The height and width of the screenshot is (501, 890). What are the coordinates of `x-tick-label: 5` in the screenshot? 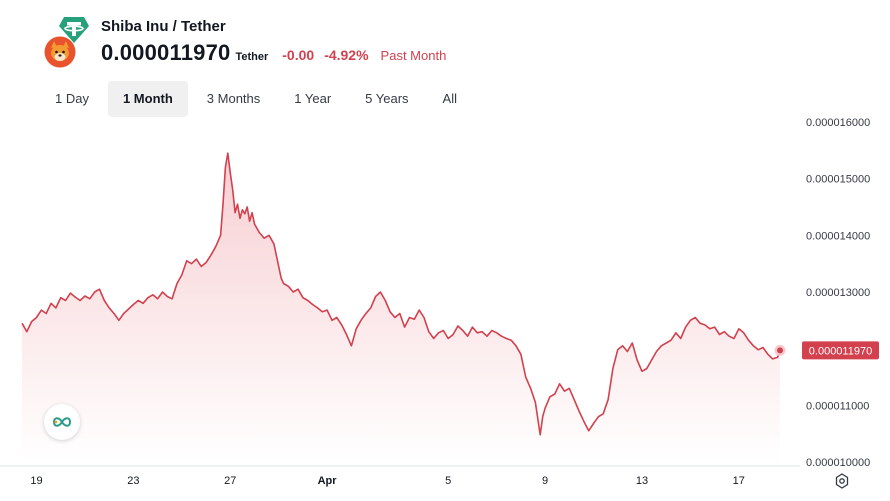 It's located at (448, 481).